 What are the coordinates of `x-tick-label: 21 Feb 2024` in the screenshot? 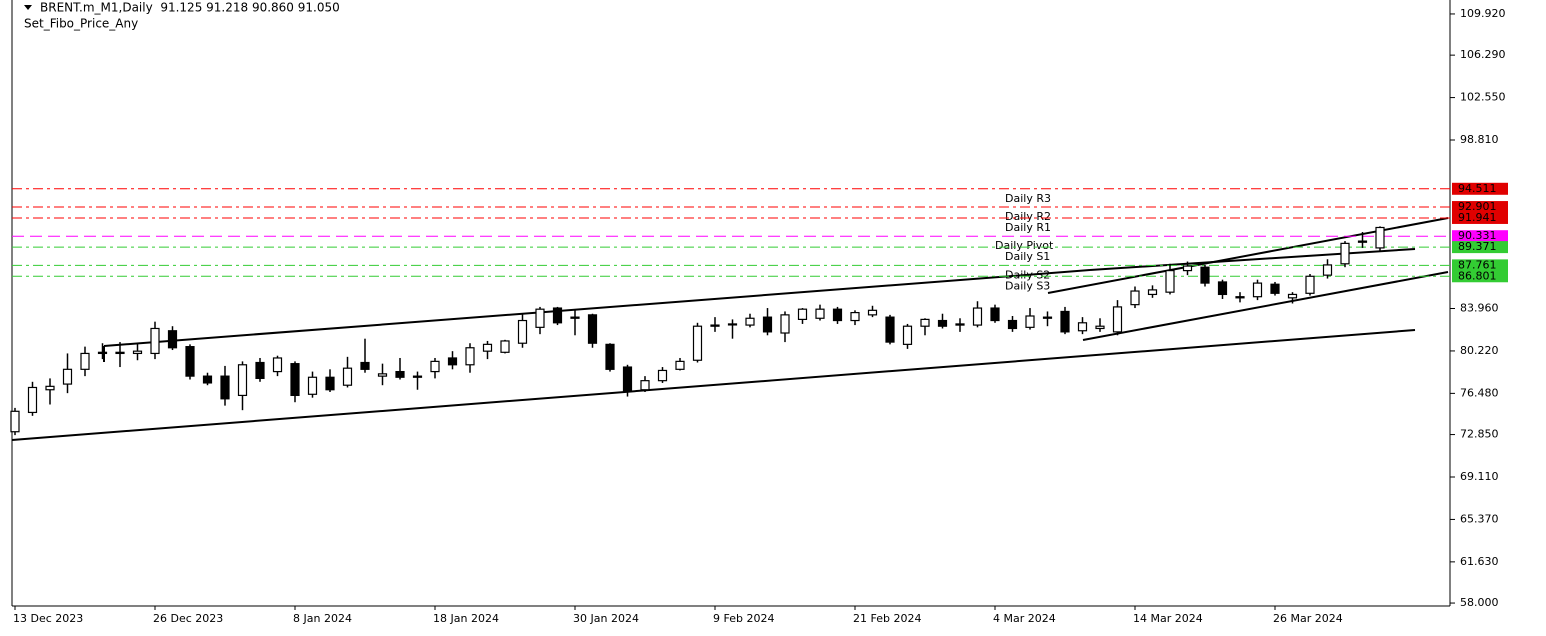 It's located at (887, 618).